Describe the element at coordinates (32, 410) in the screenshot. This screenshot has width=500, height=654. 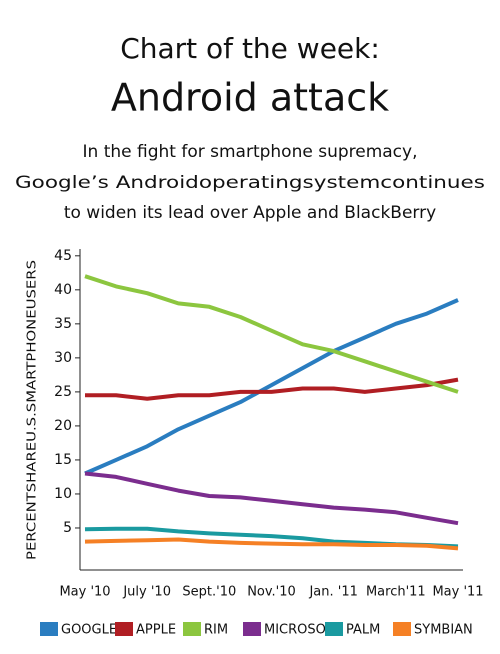
I see `y-axis-label: PERCENTSHAREU.S.SMARTPHONEUSERS` at that location.